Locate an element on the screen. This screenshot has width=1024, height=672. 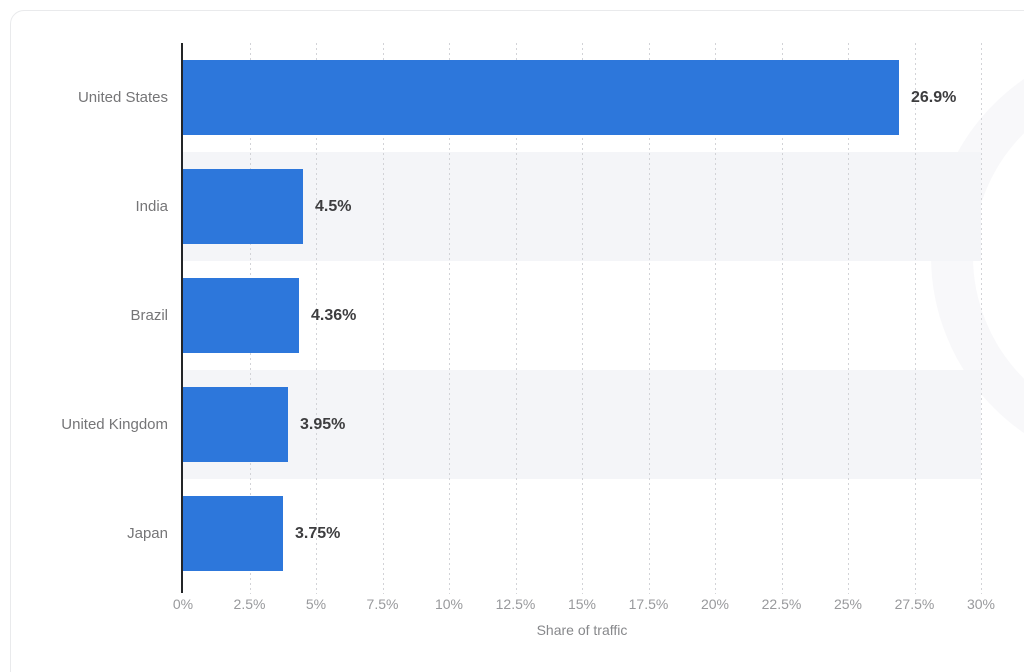
category-label: Brazil is located at coordinates (149, 315).